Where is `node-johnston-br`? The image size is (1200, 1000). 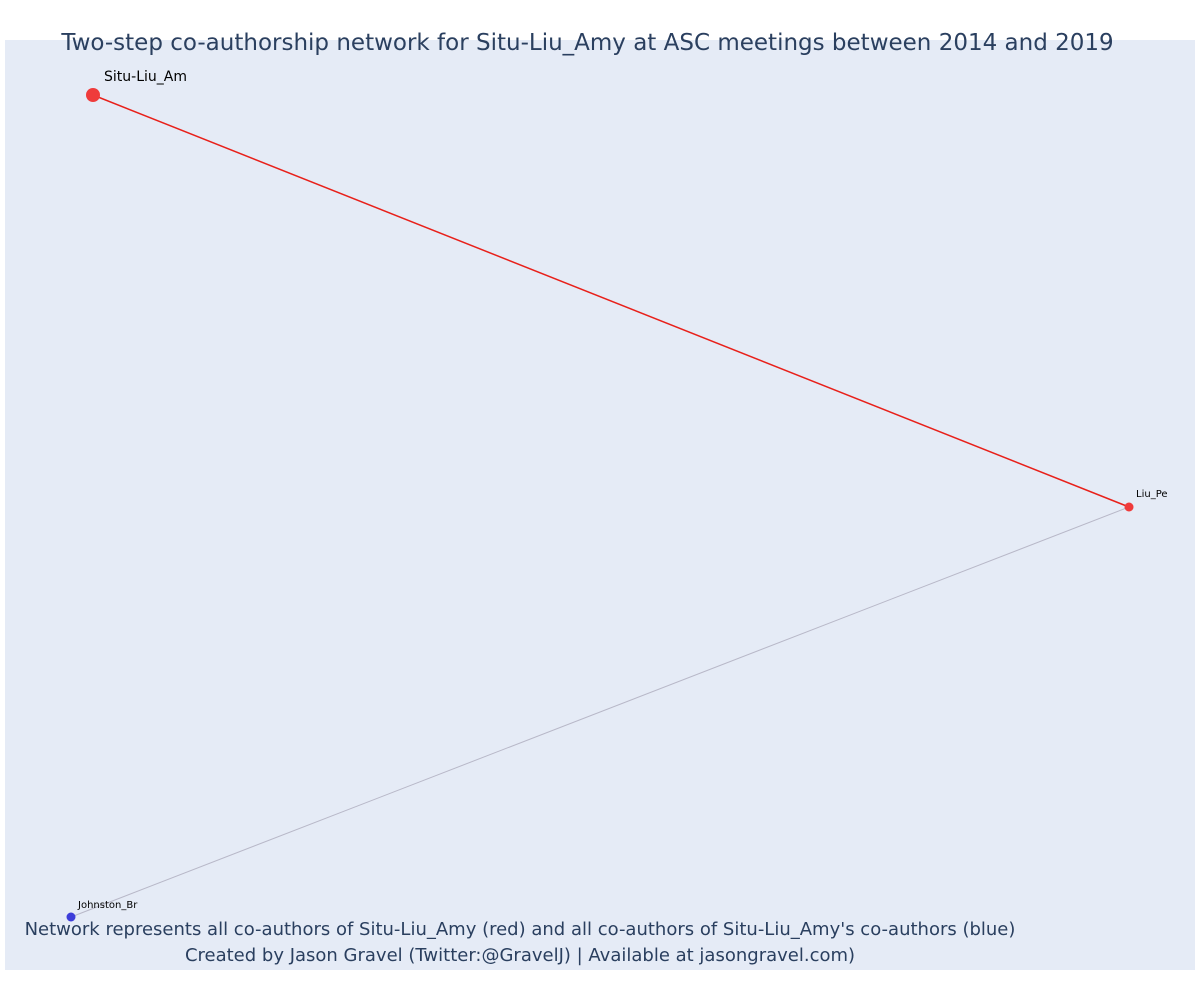
node-johnston-br is located at coordinates (71, 917).